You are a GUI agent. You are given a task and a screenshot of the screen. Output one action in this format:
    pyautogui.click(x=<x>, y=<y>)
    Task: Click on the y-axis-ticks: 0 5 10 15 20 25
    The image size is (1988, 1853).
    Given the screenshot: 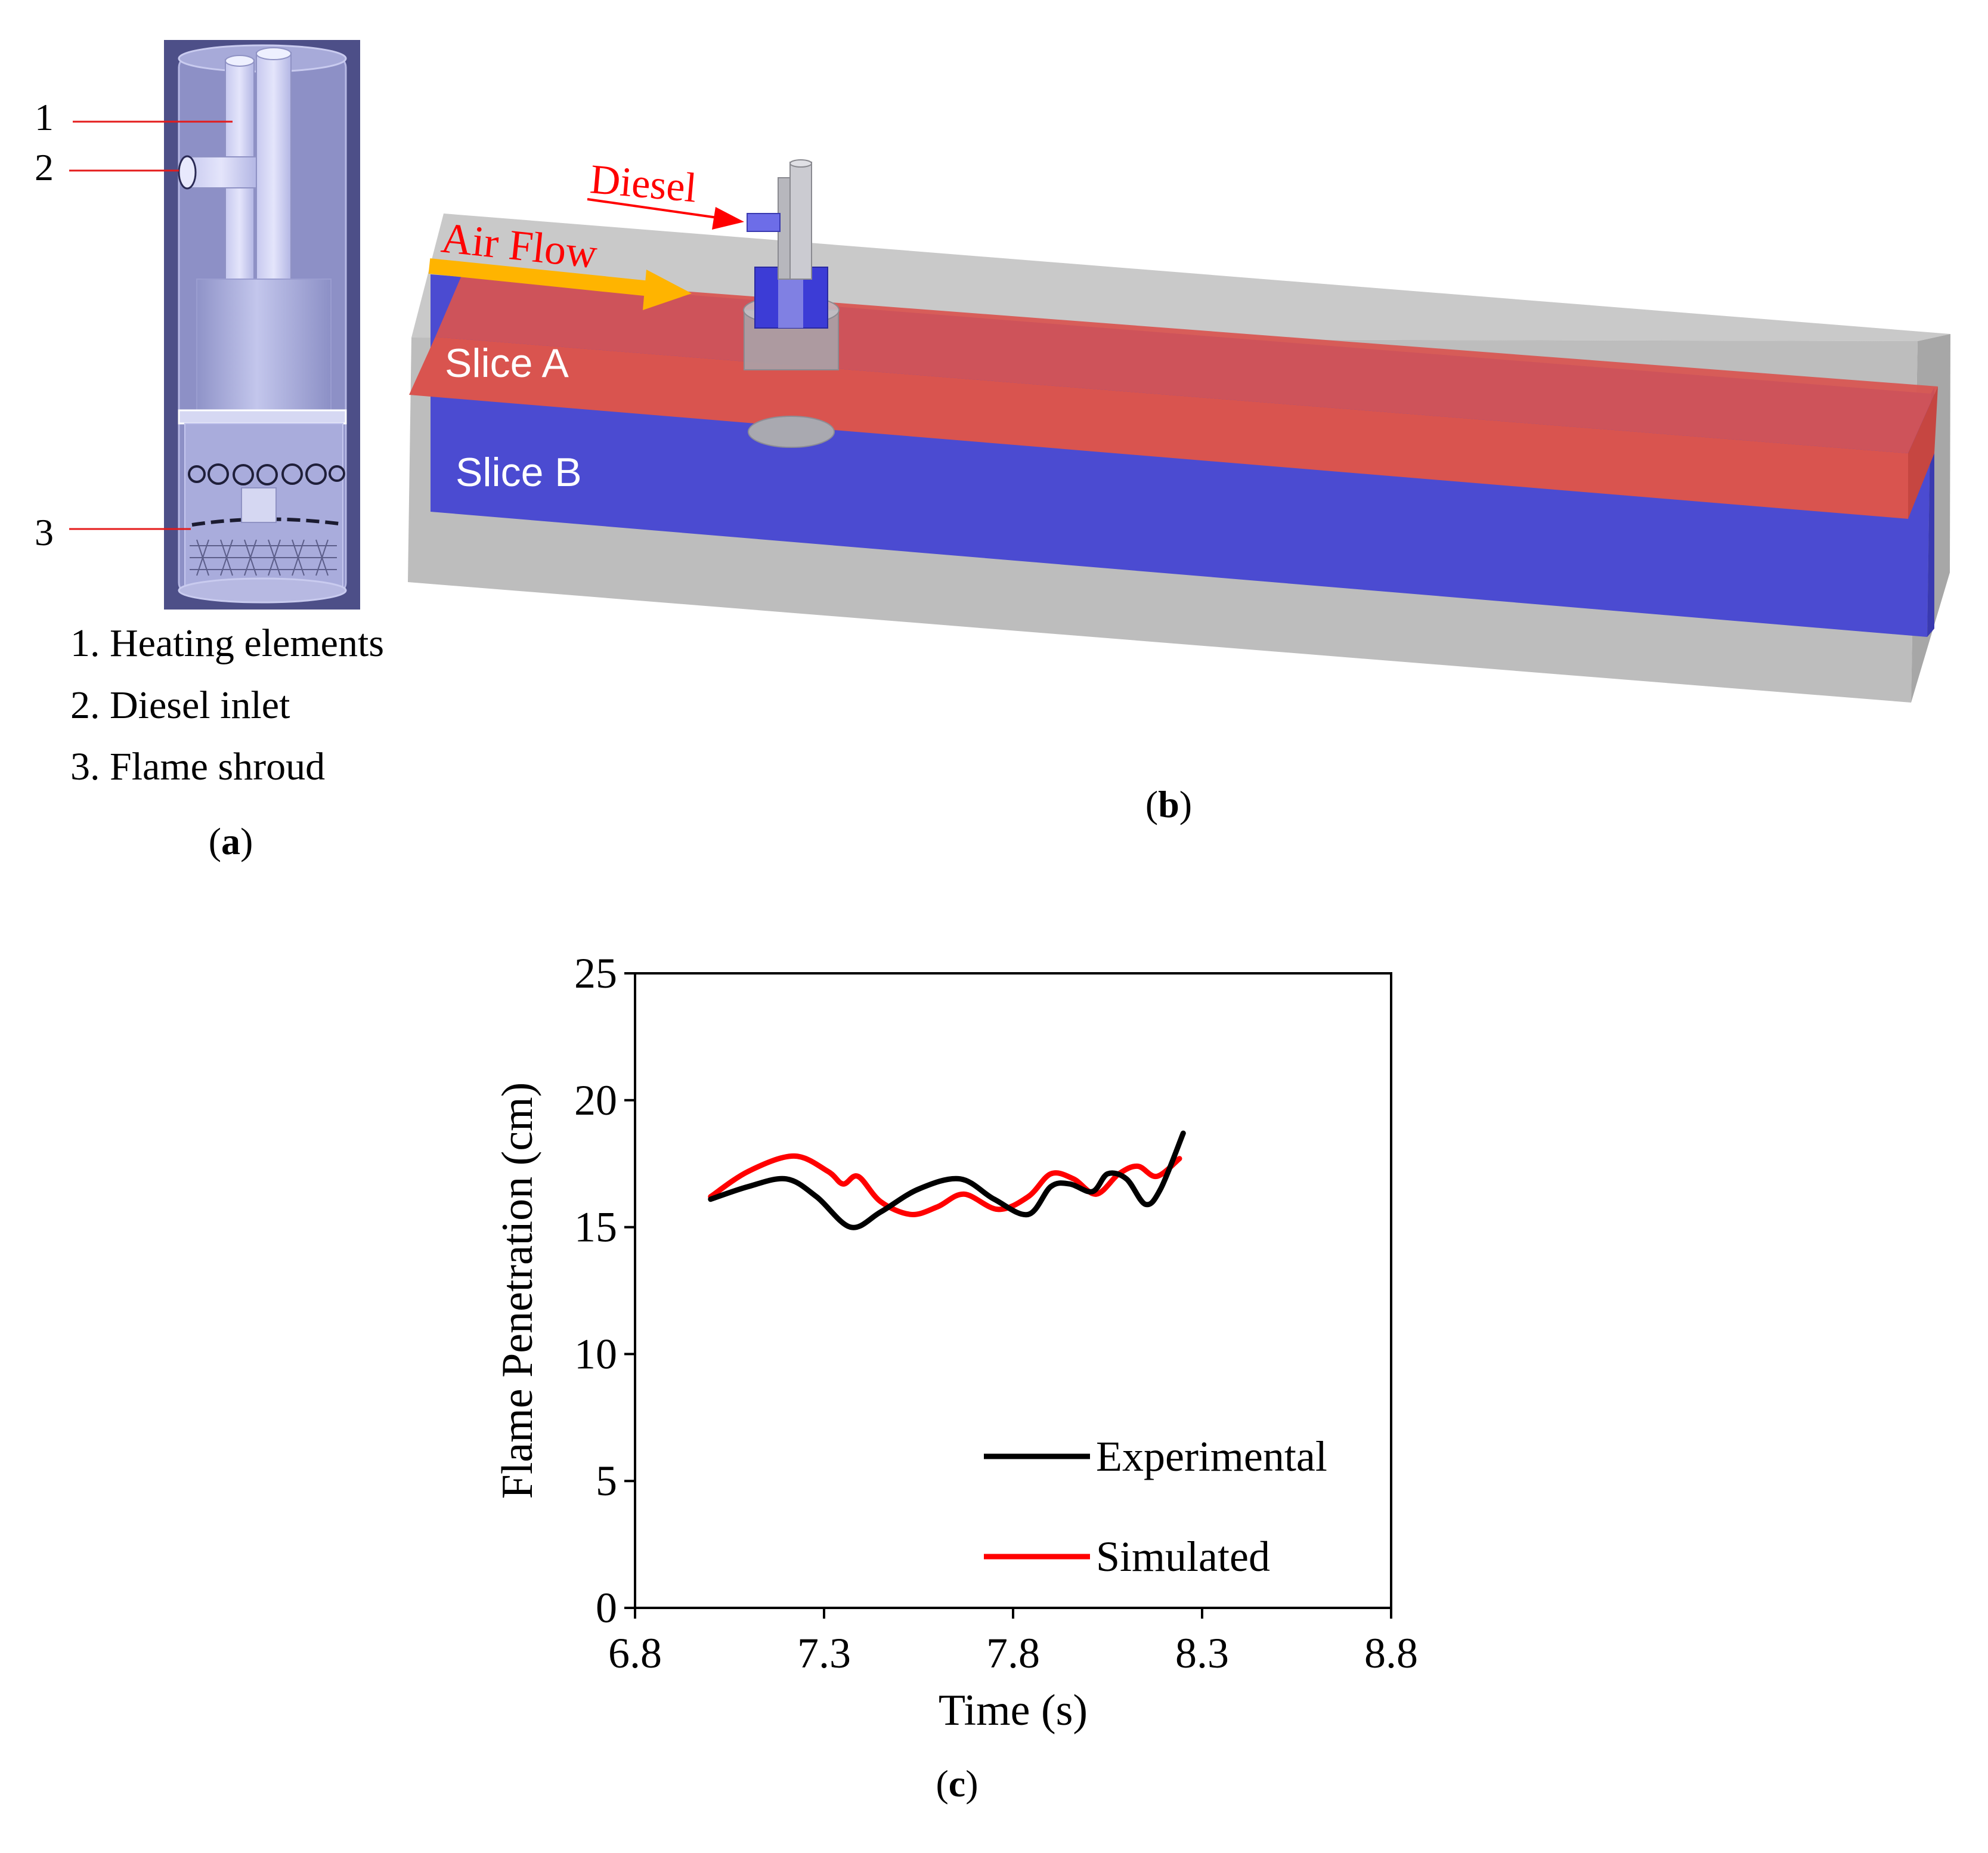 What is the action you would take?
    pyautogui.click(x=604, y=1291)
    